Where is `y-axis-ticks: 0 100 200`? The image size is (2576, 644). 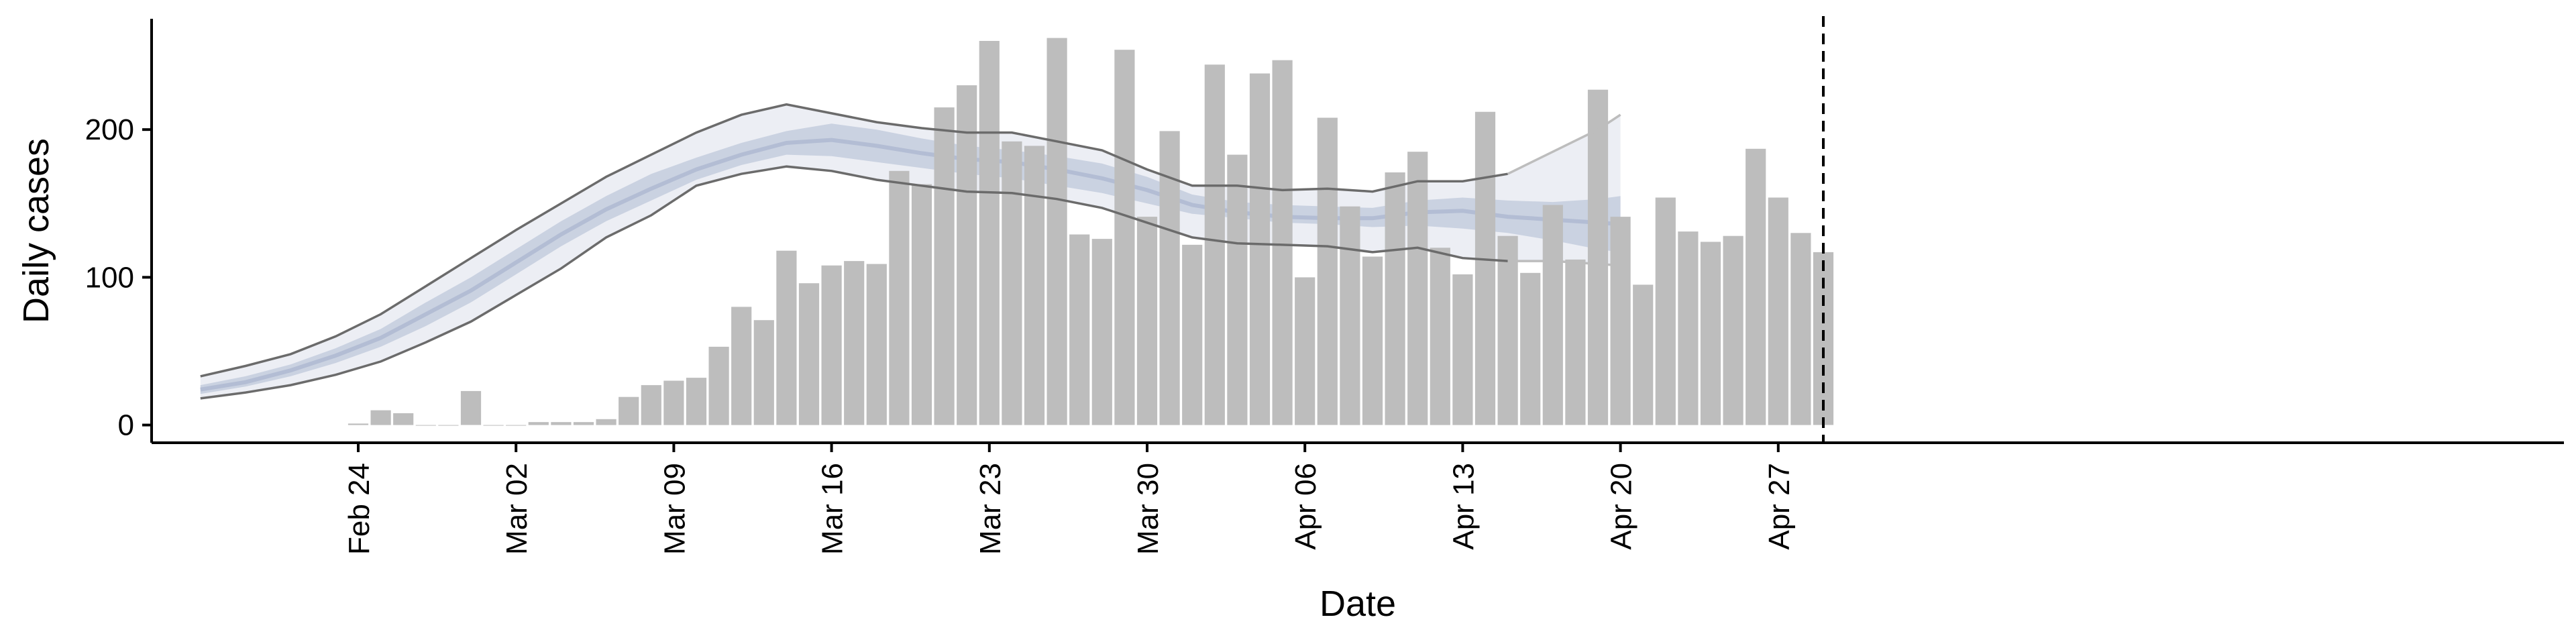 y-axis-ticks: 0 100 200 is located at coordinates (118, 277).